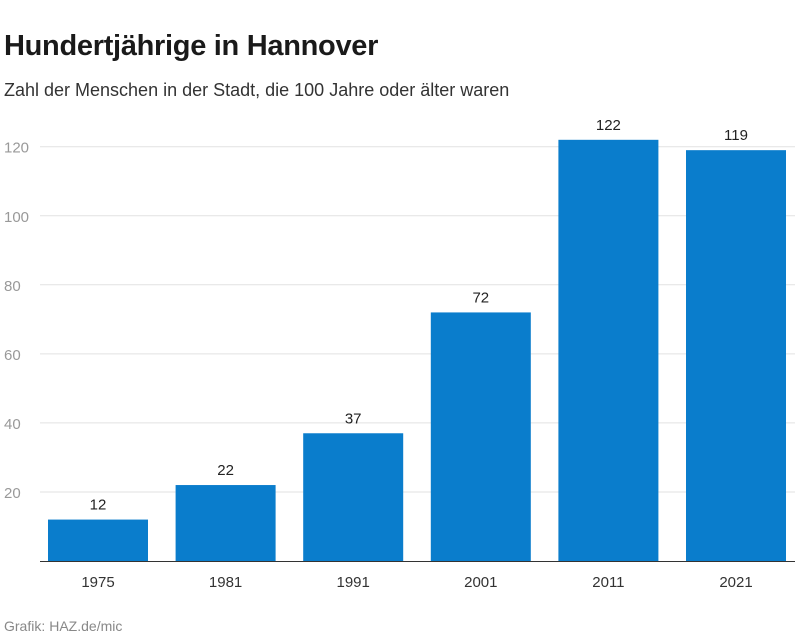  What do you see at coordinates (353, 418) in the screenshot?
I see `data-label: 37` at bounding box center [353, 418].